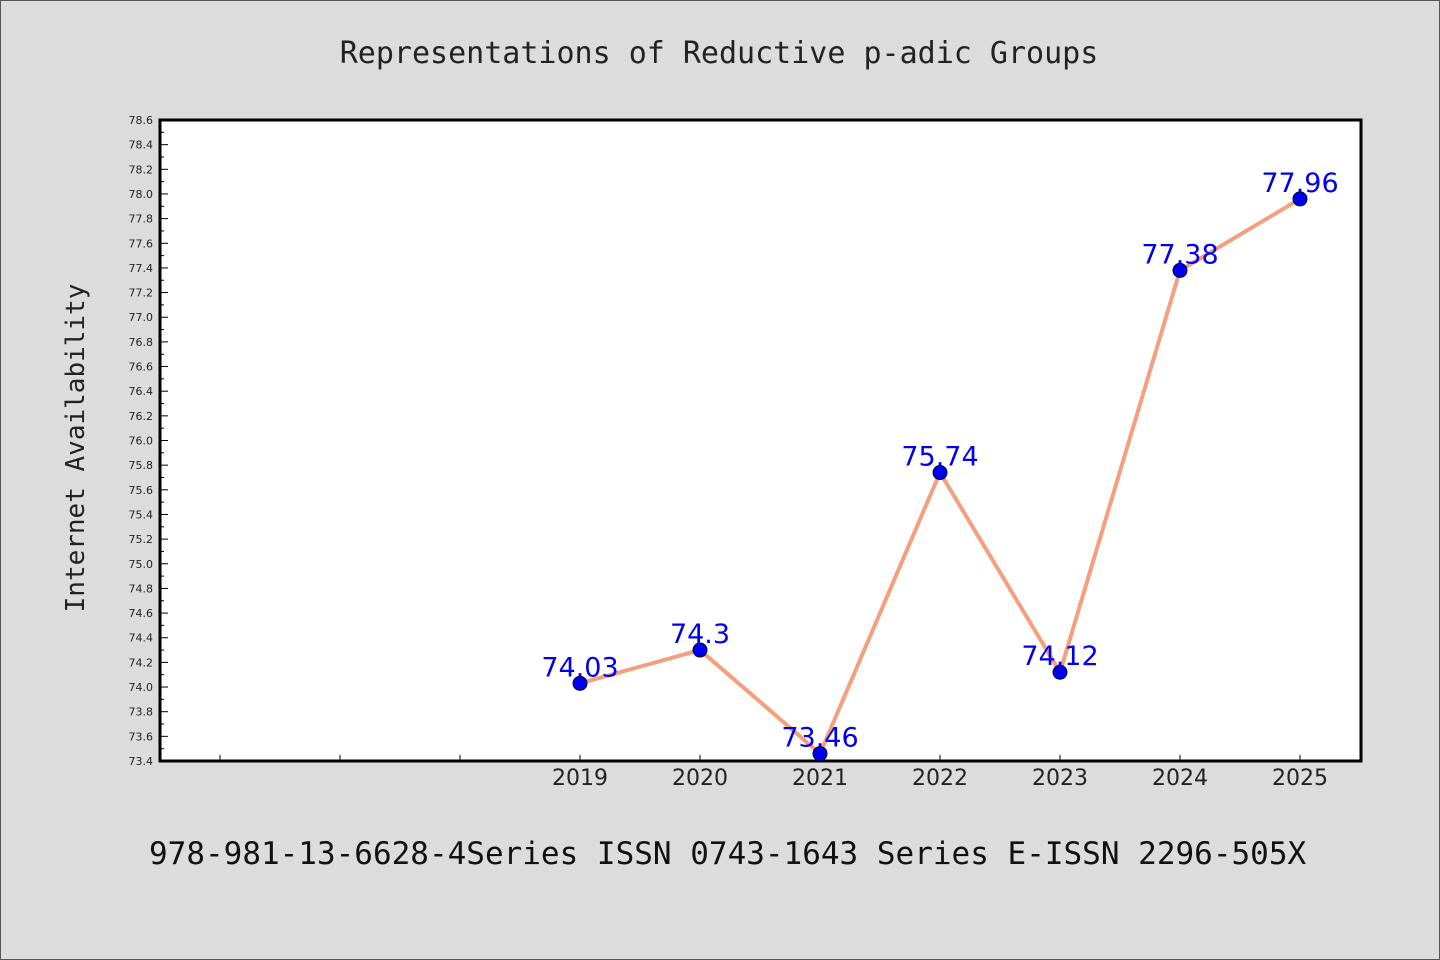 This screenshot has height=960, width=1440. Describe the element at coordinates (141, 219) in the screenshot. I see `y-tick-label: 77.8` at that location.